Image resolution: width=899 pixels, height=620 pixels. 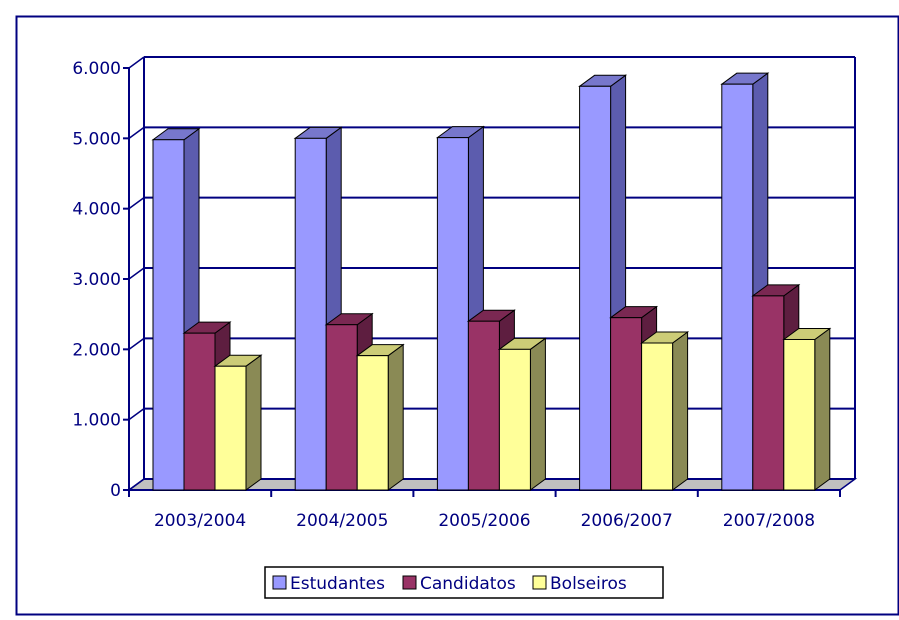 What do you see at coordinates (468, 584) in the screenshot?
I see `legend-label: Candidatos` at bounding box center [468, 584].